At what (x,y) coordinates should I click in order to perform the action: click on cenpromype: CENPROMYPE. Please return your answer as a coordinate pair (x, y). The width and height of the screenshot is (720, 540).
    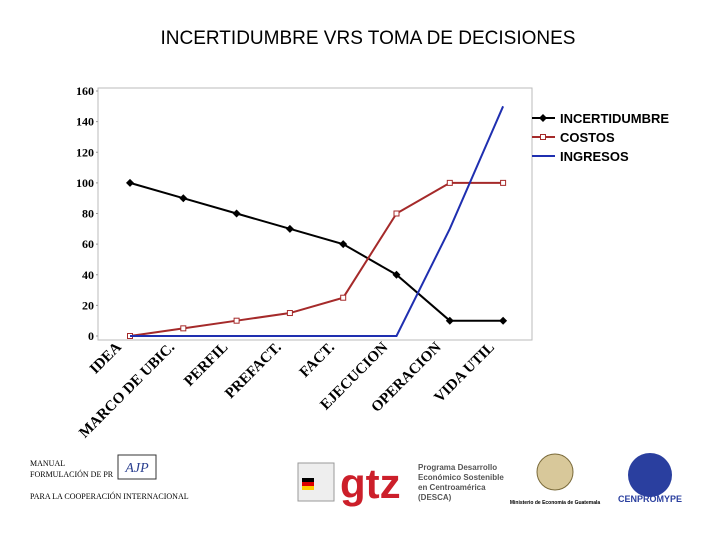
    Looking at the image, I should click on (650, 499).